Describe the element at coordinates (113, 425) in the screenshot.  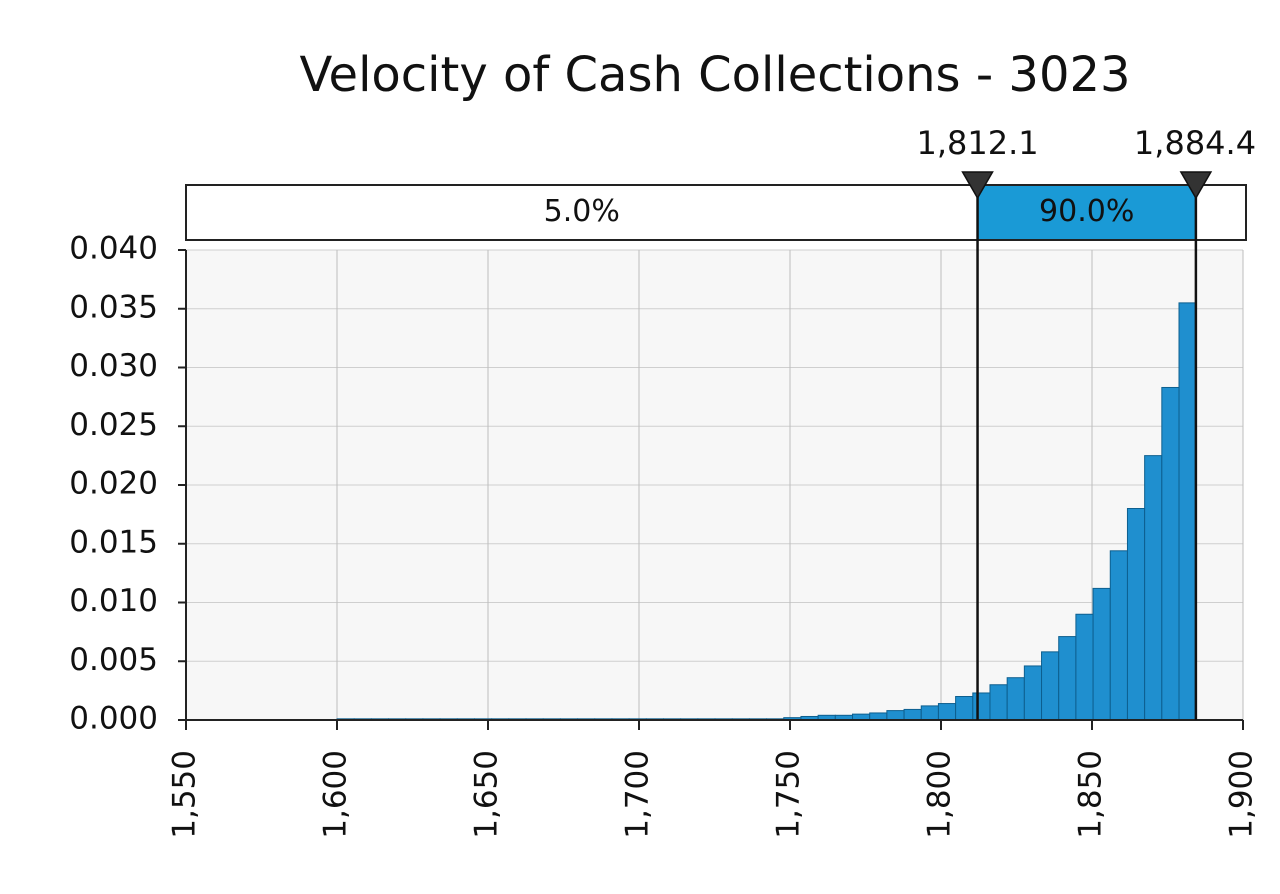
I see `y-tick-label: 0.025` at that location.